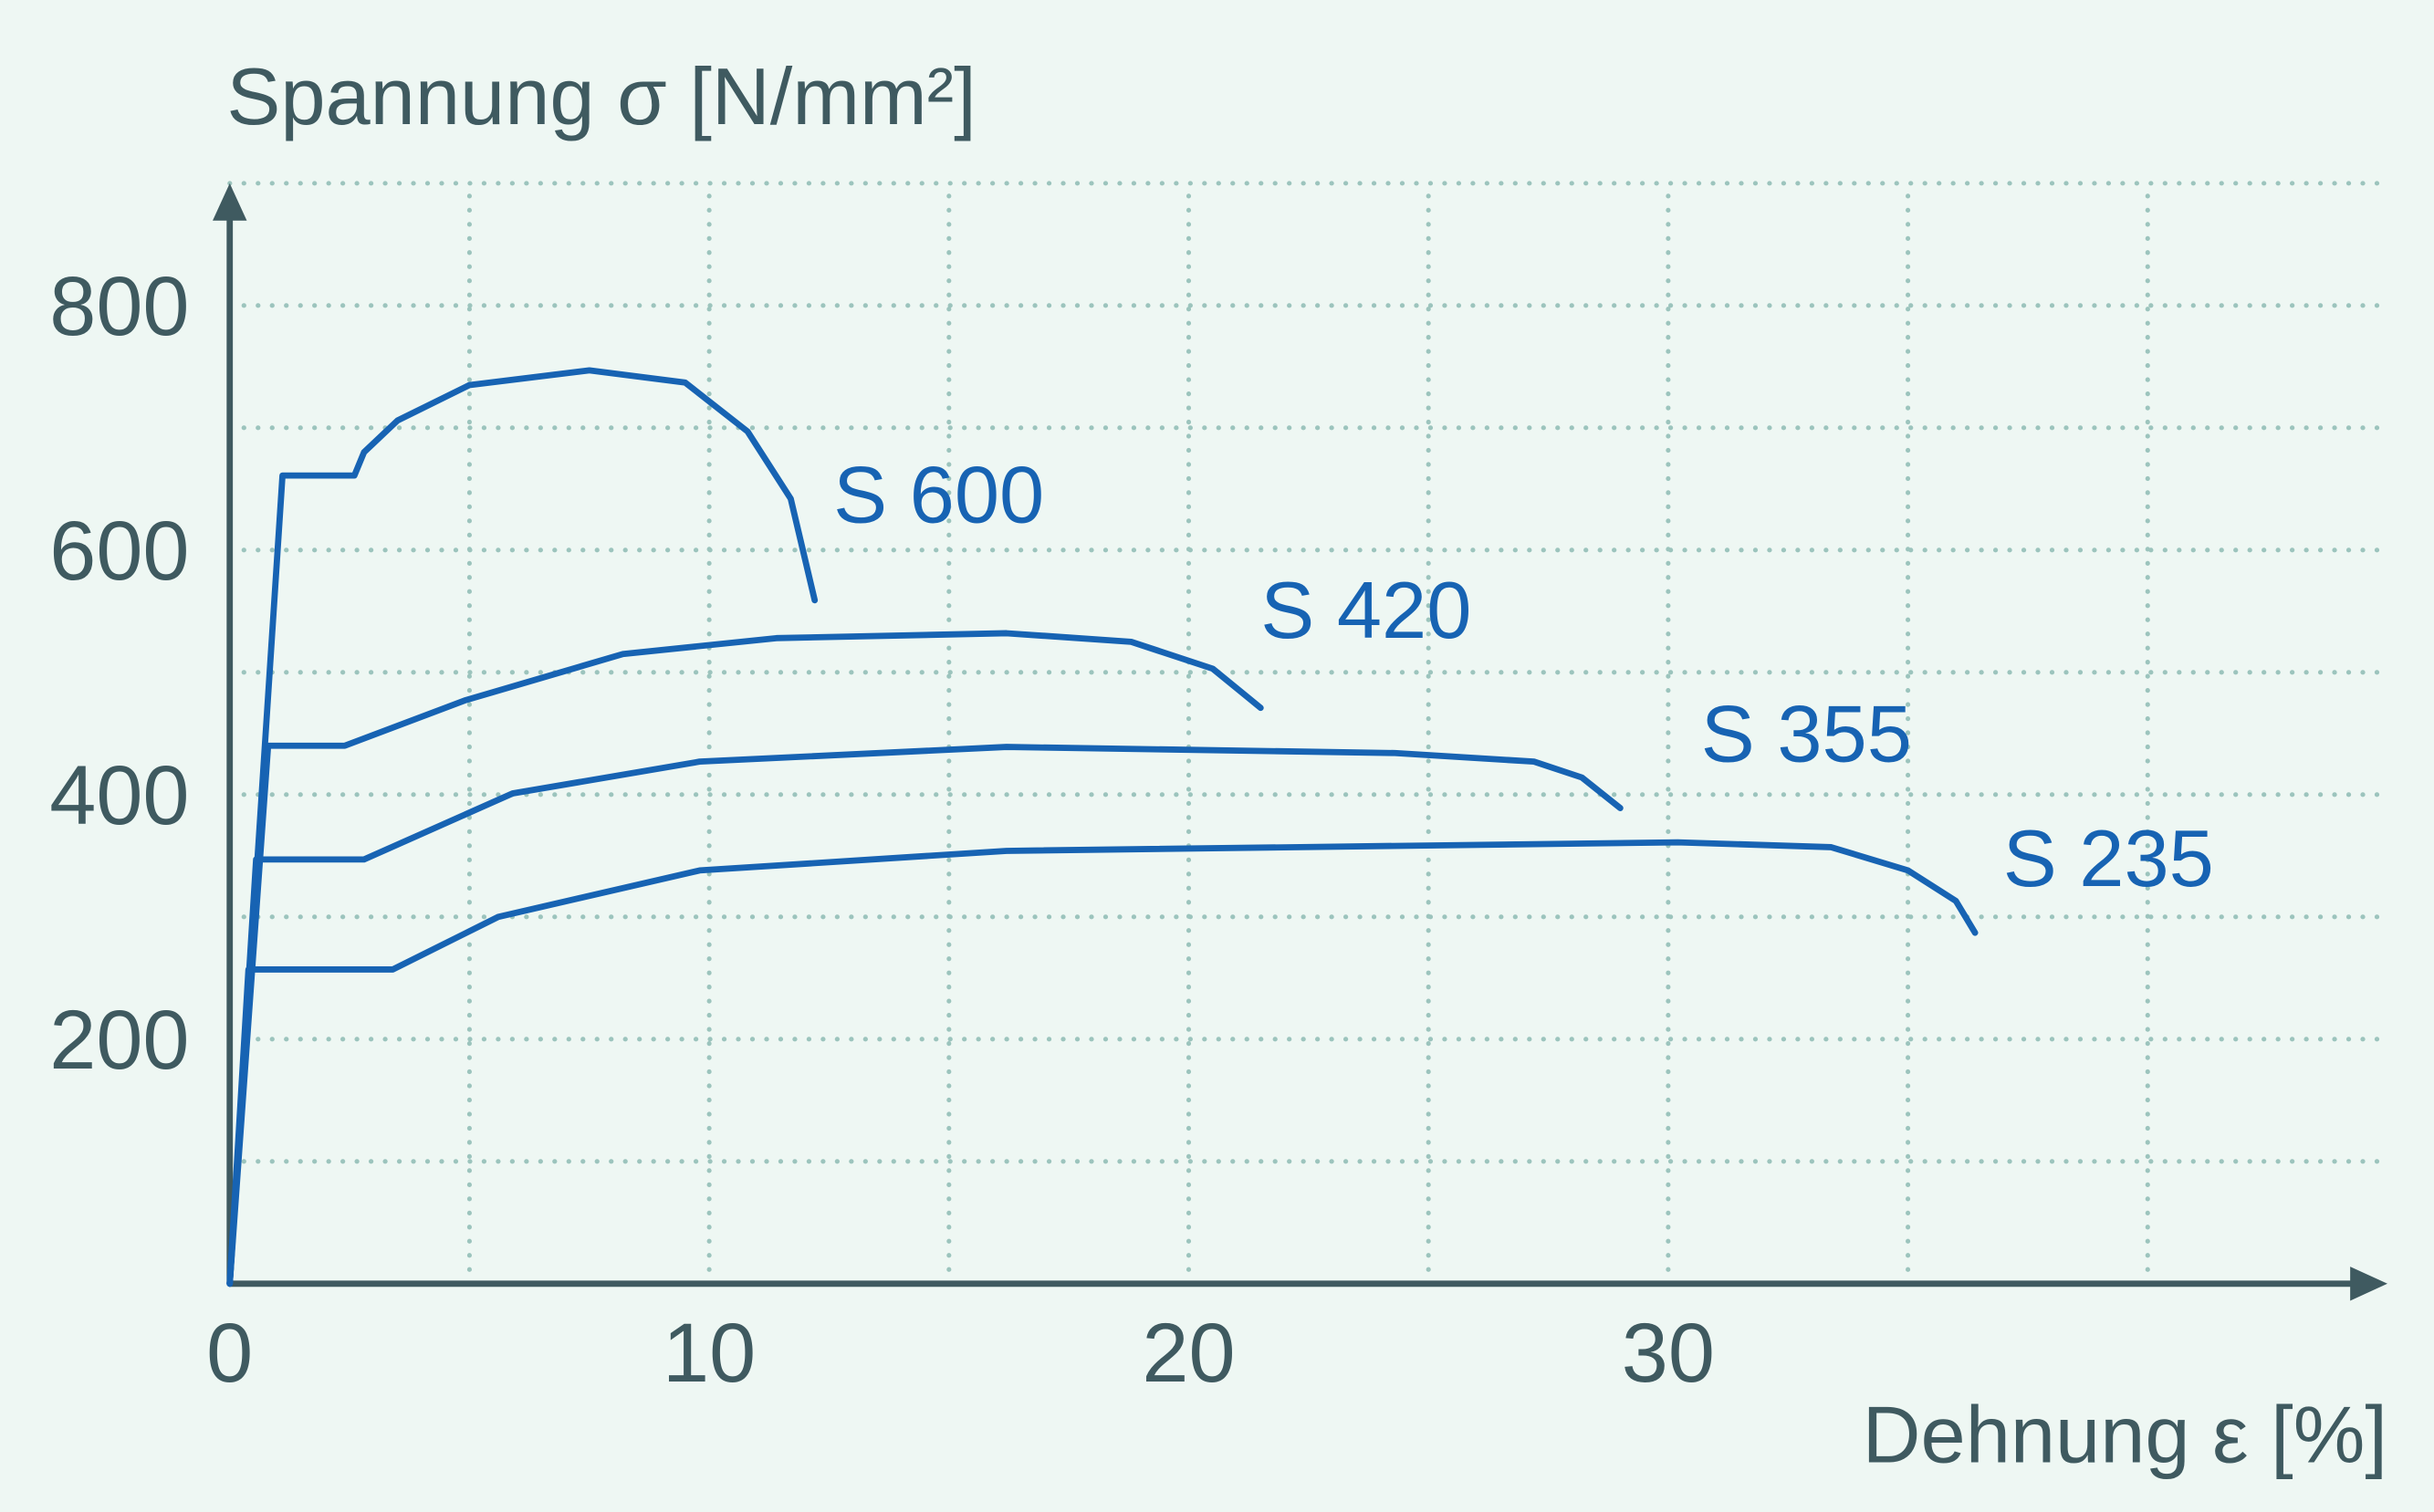 This screenshot has width=2434, height=1512. Describe the element at coordinates (1806, 734) in the screenshot. I see `series-label: S 355` at that location.